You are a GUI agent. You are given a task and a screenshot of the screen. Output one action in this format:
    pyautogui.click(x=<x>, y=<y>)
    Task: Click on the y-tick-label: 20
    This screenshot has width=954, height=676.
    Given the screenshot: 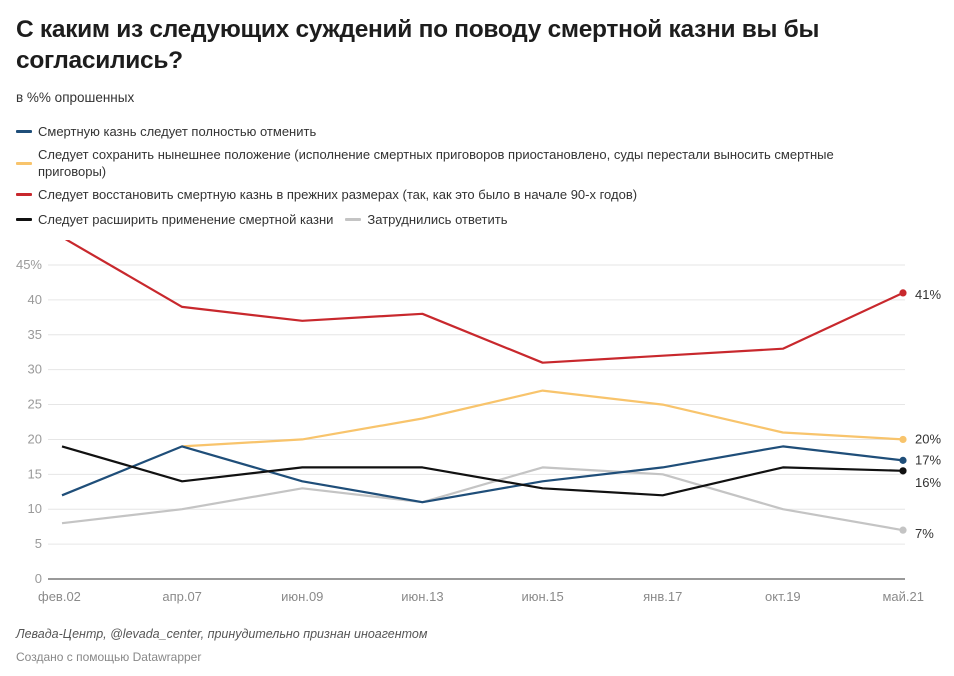 What is the action you would take?
    pyautogui.click(x=35, y=438)
    